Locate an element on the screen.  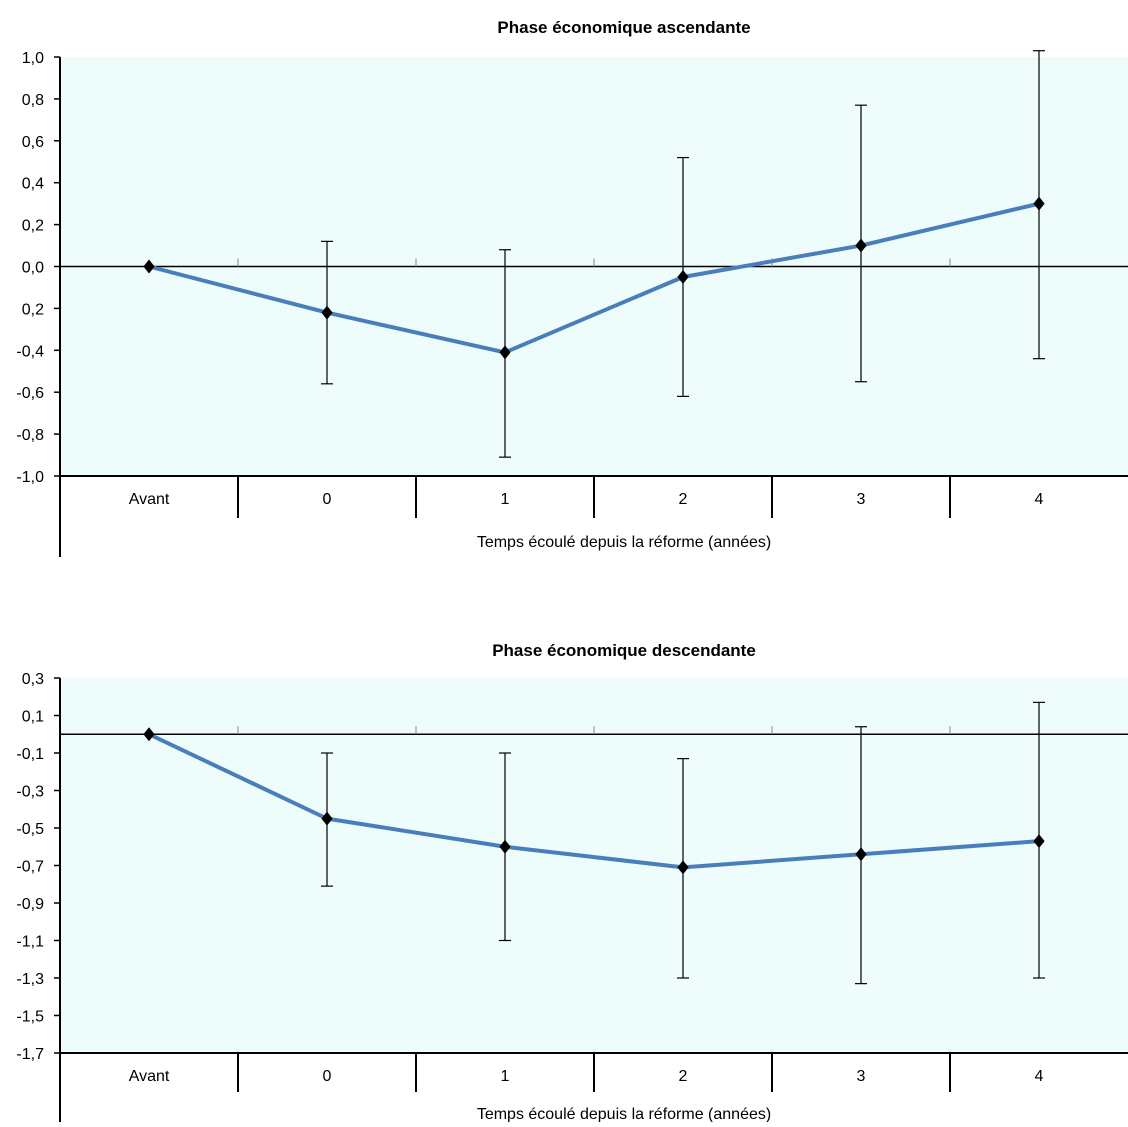
y-tick-label: -0,8 is located at coordinates (30, 435).